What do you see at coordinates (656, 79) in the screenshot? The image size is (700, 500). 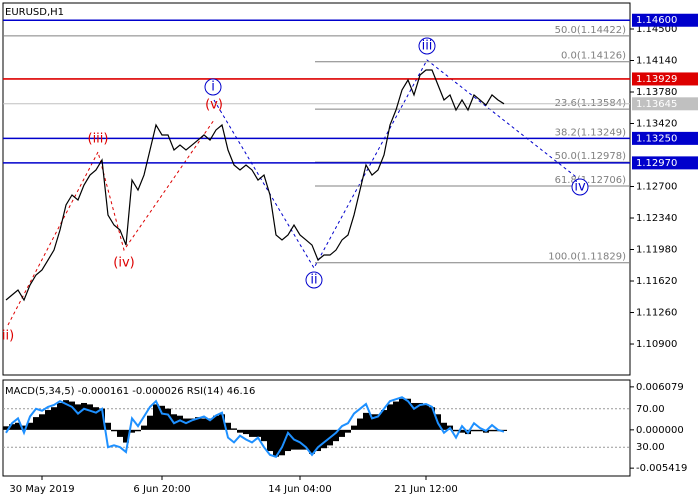 I see `level-label: 1.13929` at bounding box center [656, 79].